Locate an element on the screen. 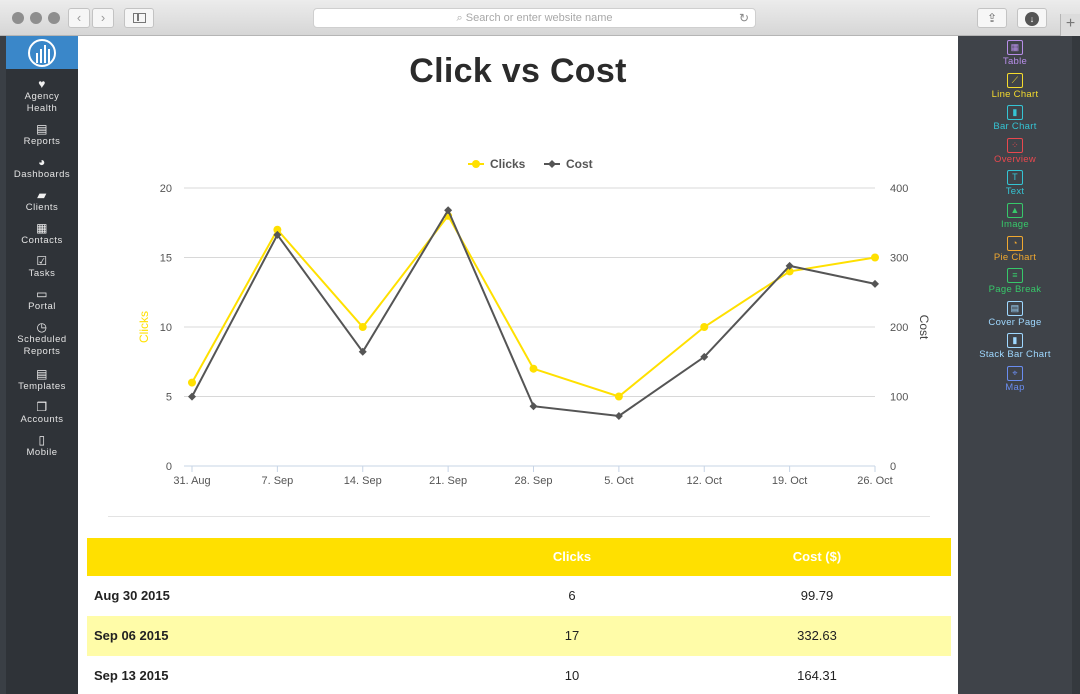 Image resolution: width=1080 pixels, height=694 pixels. nav-item-contacts: ▦ Contacts is located at coordinates (42, 234).